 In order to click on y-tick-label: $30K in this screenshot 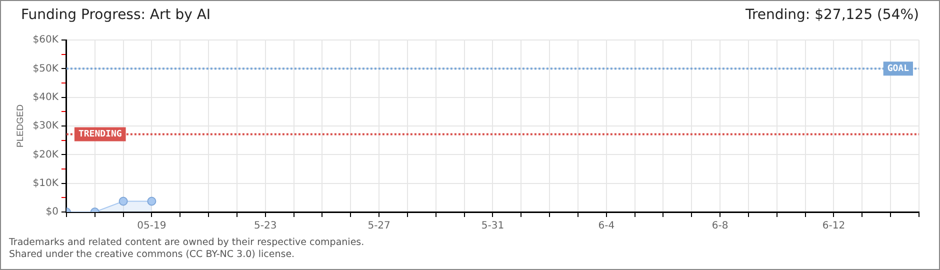, I will do `click(45, 126)`.